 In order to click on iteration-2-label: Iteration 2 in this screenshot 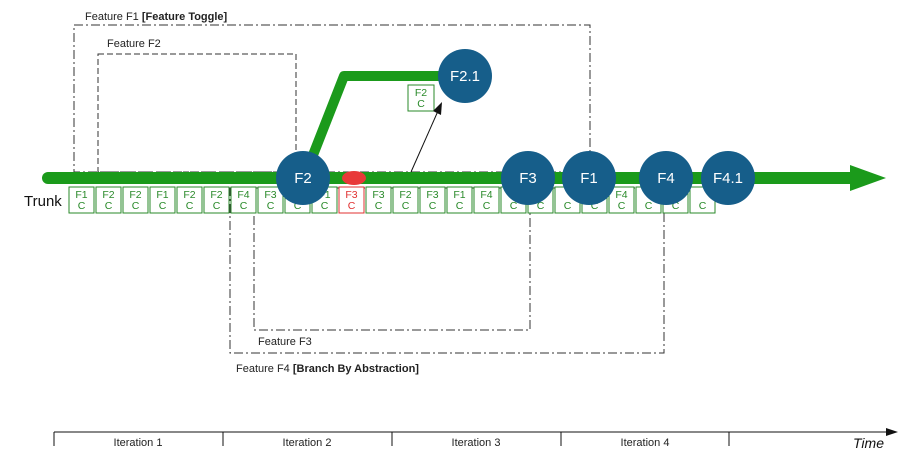, I will do `click(307, 443)`.